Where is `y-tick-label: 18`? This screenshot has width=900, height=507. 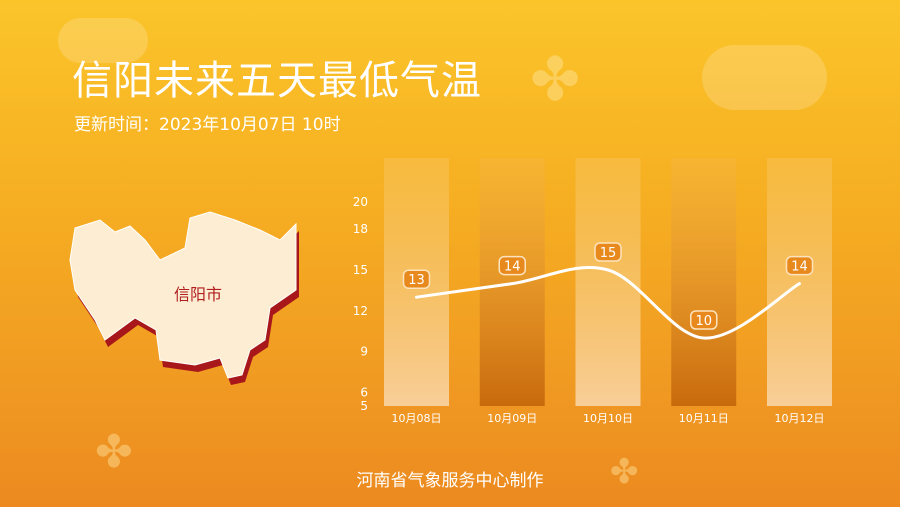
y-tick-label: 18 is located at coordinates (360, 229).